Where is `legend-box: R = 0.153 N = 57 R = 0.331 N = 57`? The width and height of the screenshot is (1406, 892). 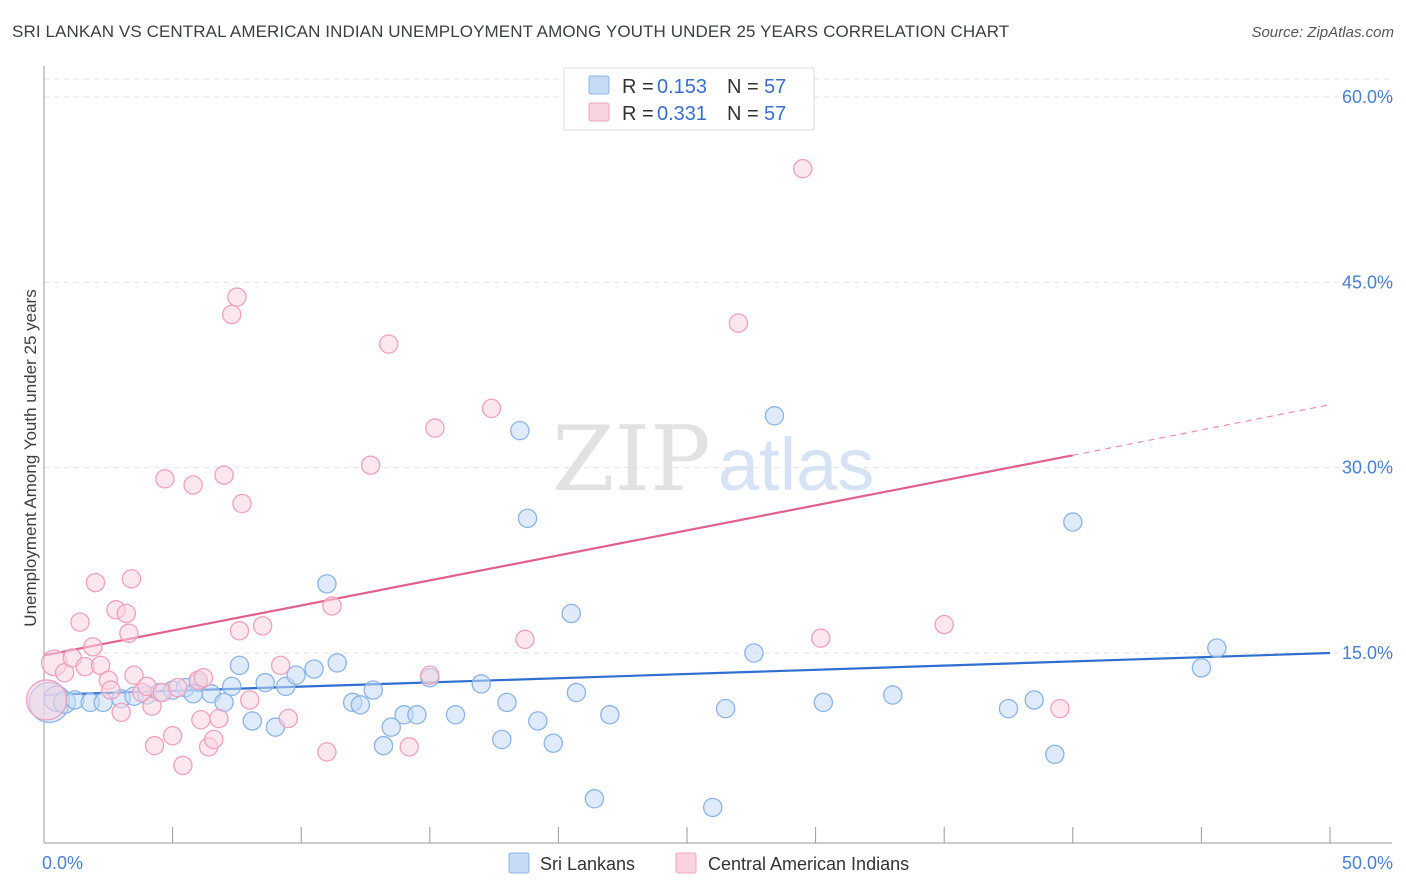
legend-box: R = 0.153 N = 57 R = 0.331 N = 57 is located at coordinates (689, 99).